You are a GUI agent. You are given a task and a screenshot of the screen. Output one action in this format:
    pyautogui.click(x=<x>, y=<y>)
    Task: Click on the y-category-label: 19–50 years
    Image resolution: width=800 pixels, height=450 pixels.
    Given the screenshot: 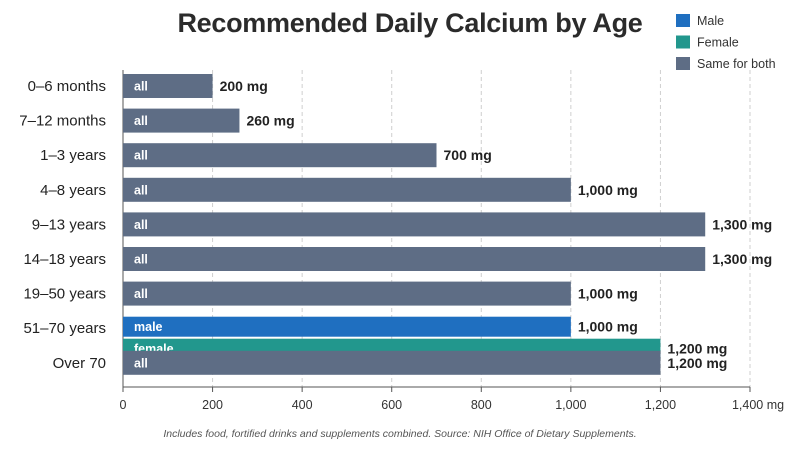 What is the action you would take?
    pyautogui.click(x=64, y=294)
    